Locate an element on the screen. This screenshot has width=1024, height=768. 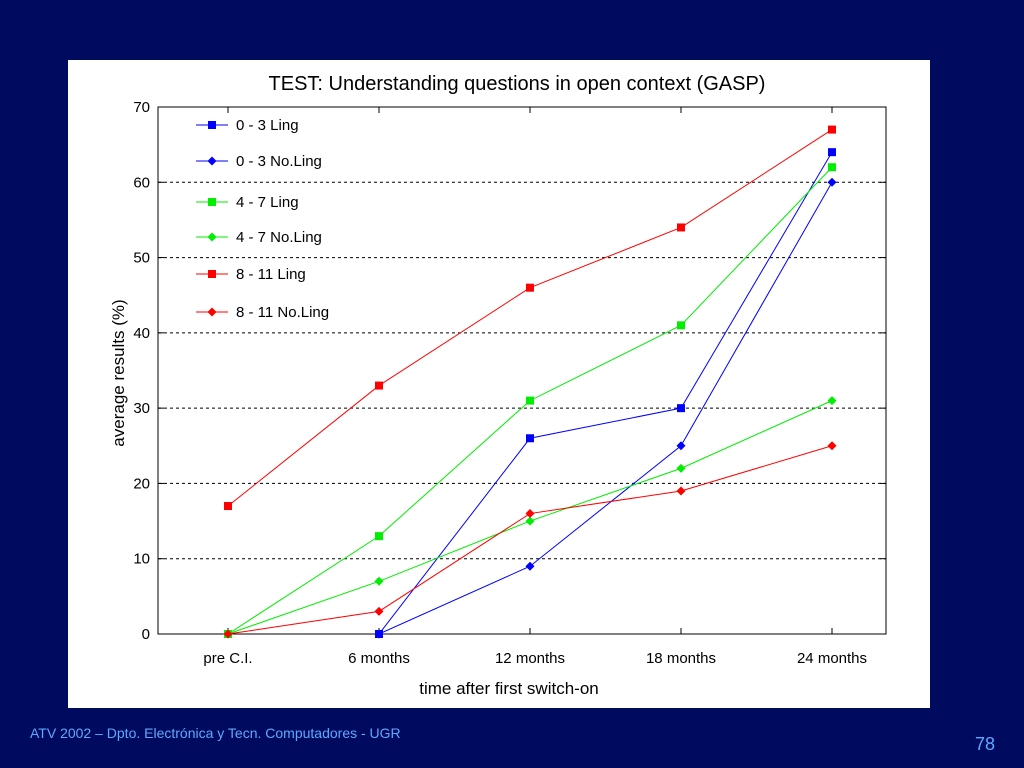
y-tick-label: 0 is located at coordinates (146, 634).